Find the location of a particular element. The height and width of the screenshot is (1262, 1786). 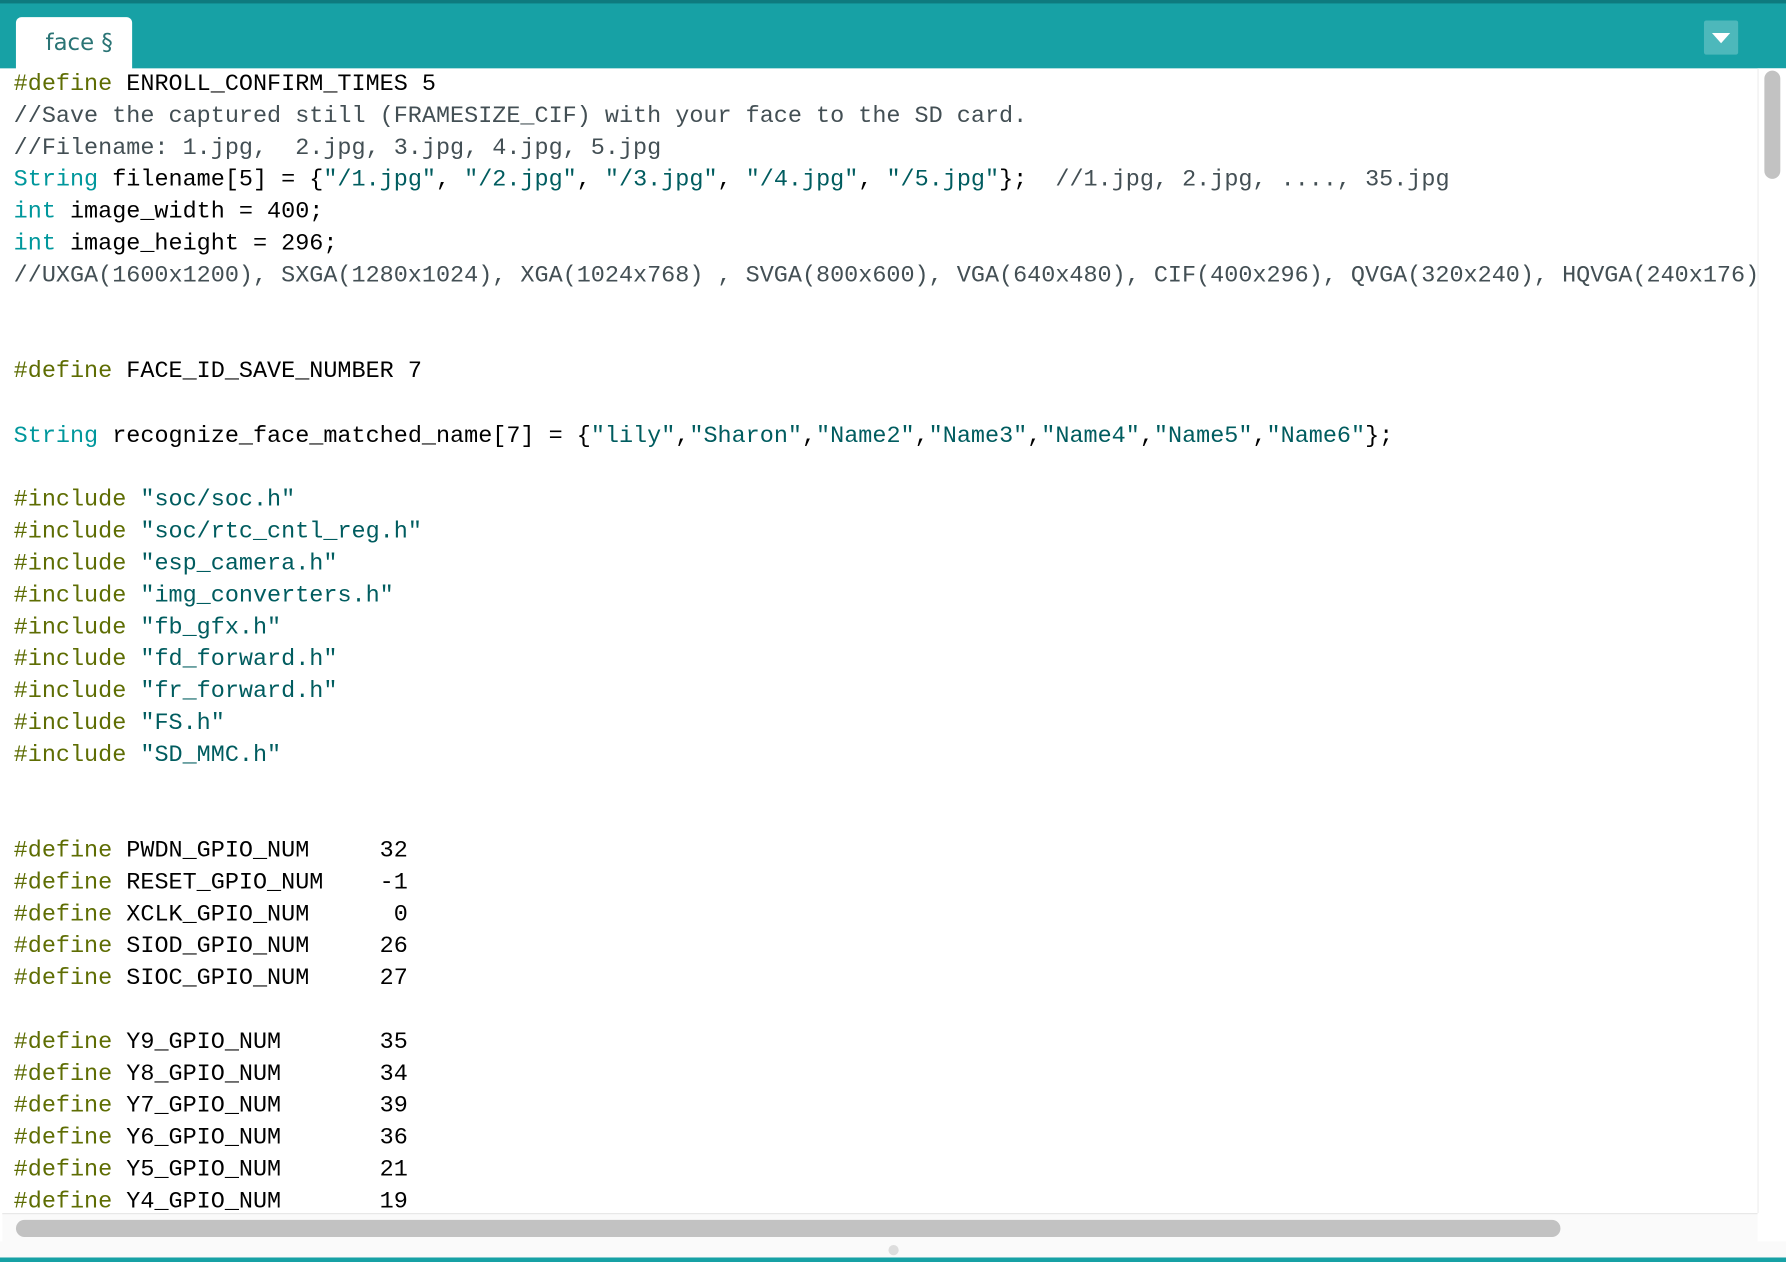

code-line: #define Y8_GPIO_NUM 34 is located at coordinates (211, 1075).